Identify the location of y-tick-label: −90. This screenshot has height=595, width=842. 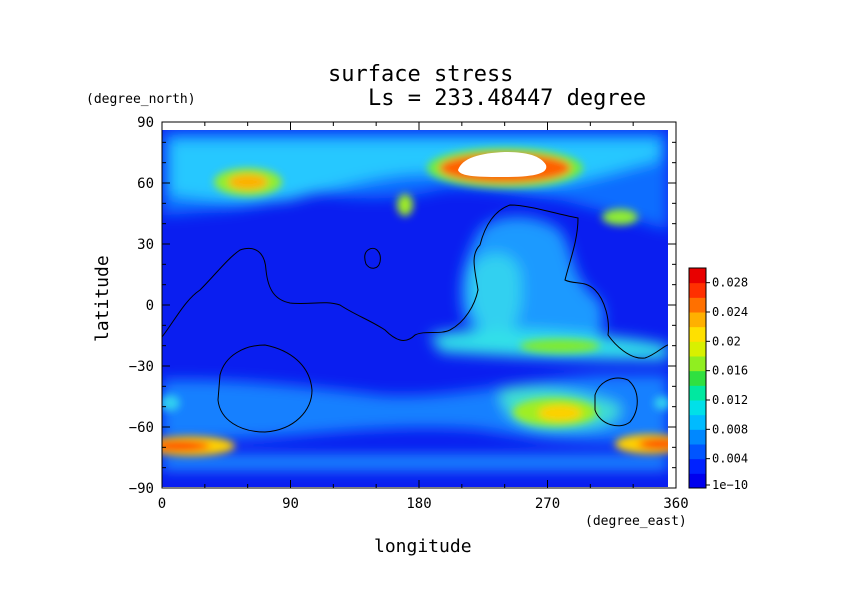
(141, 489).